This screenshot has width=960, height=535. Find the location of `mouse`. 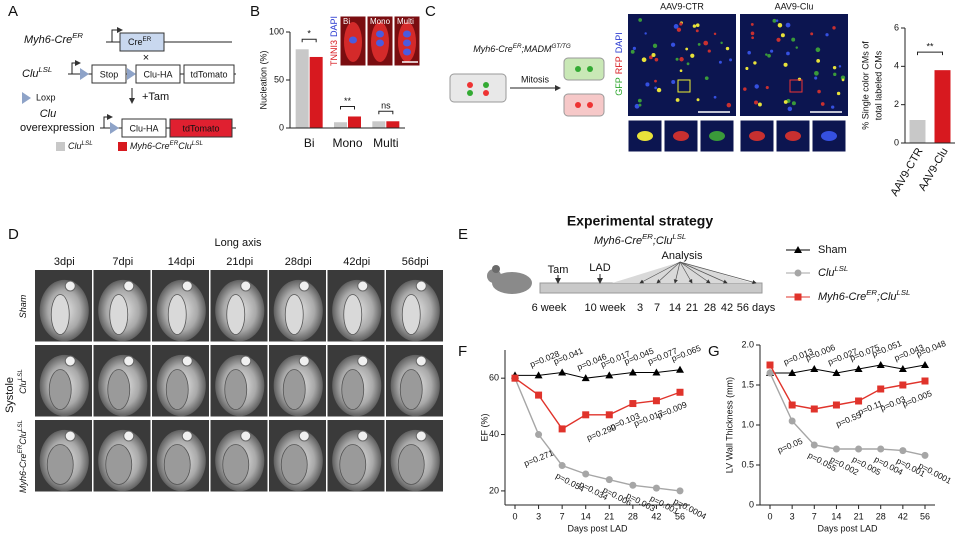

mouse is located at coordinates (512, 283).